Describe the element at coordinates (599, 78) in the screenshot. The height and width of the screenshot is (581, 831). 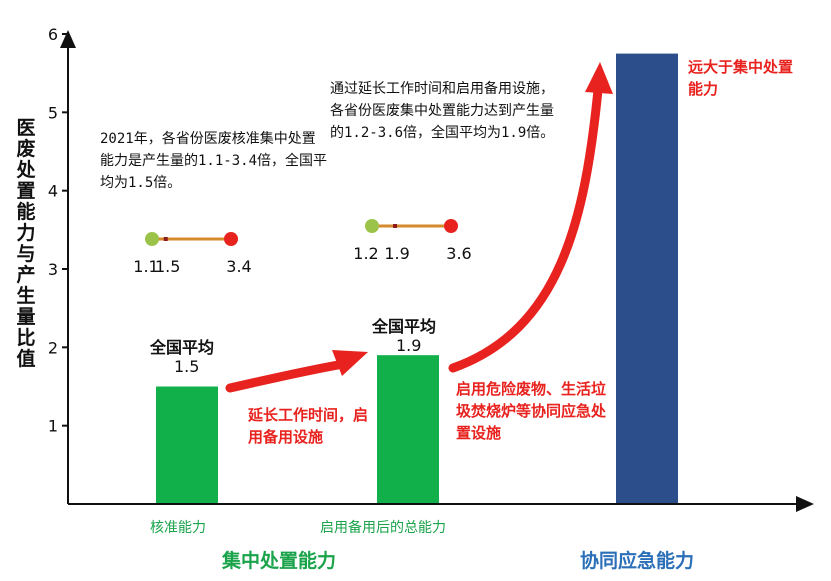
I see `growth-arrow-2-head` at that location.